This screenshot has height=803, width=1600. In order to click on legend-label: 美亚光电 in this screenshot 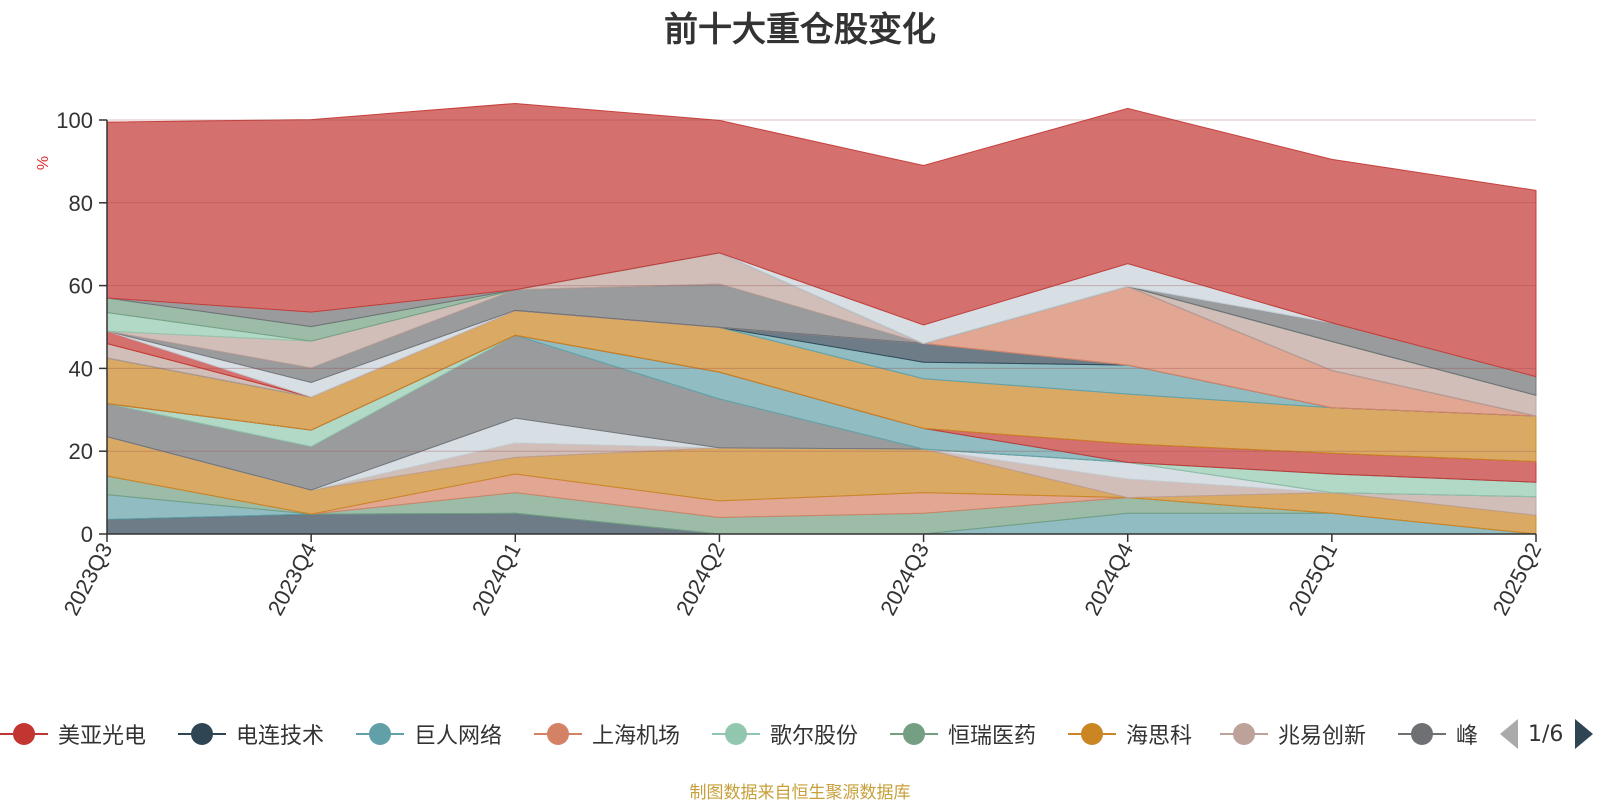, I will do `click(102, 736)`.